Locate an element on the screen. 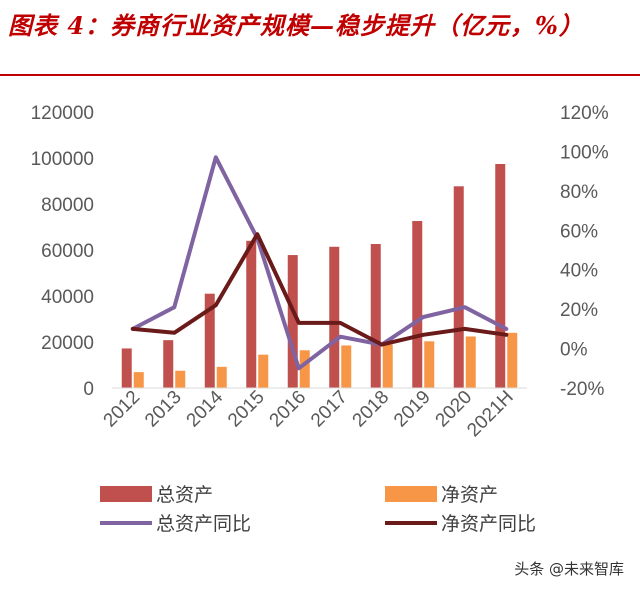 The image size is (640, 591). right-tick-label: 120% is located at coordinates (584, 113).